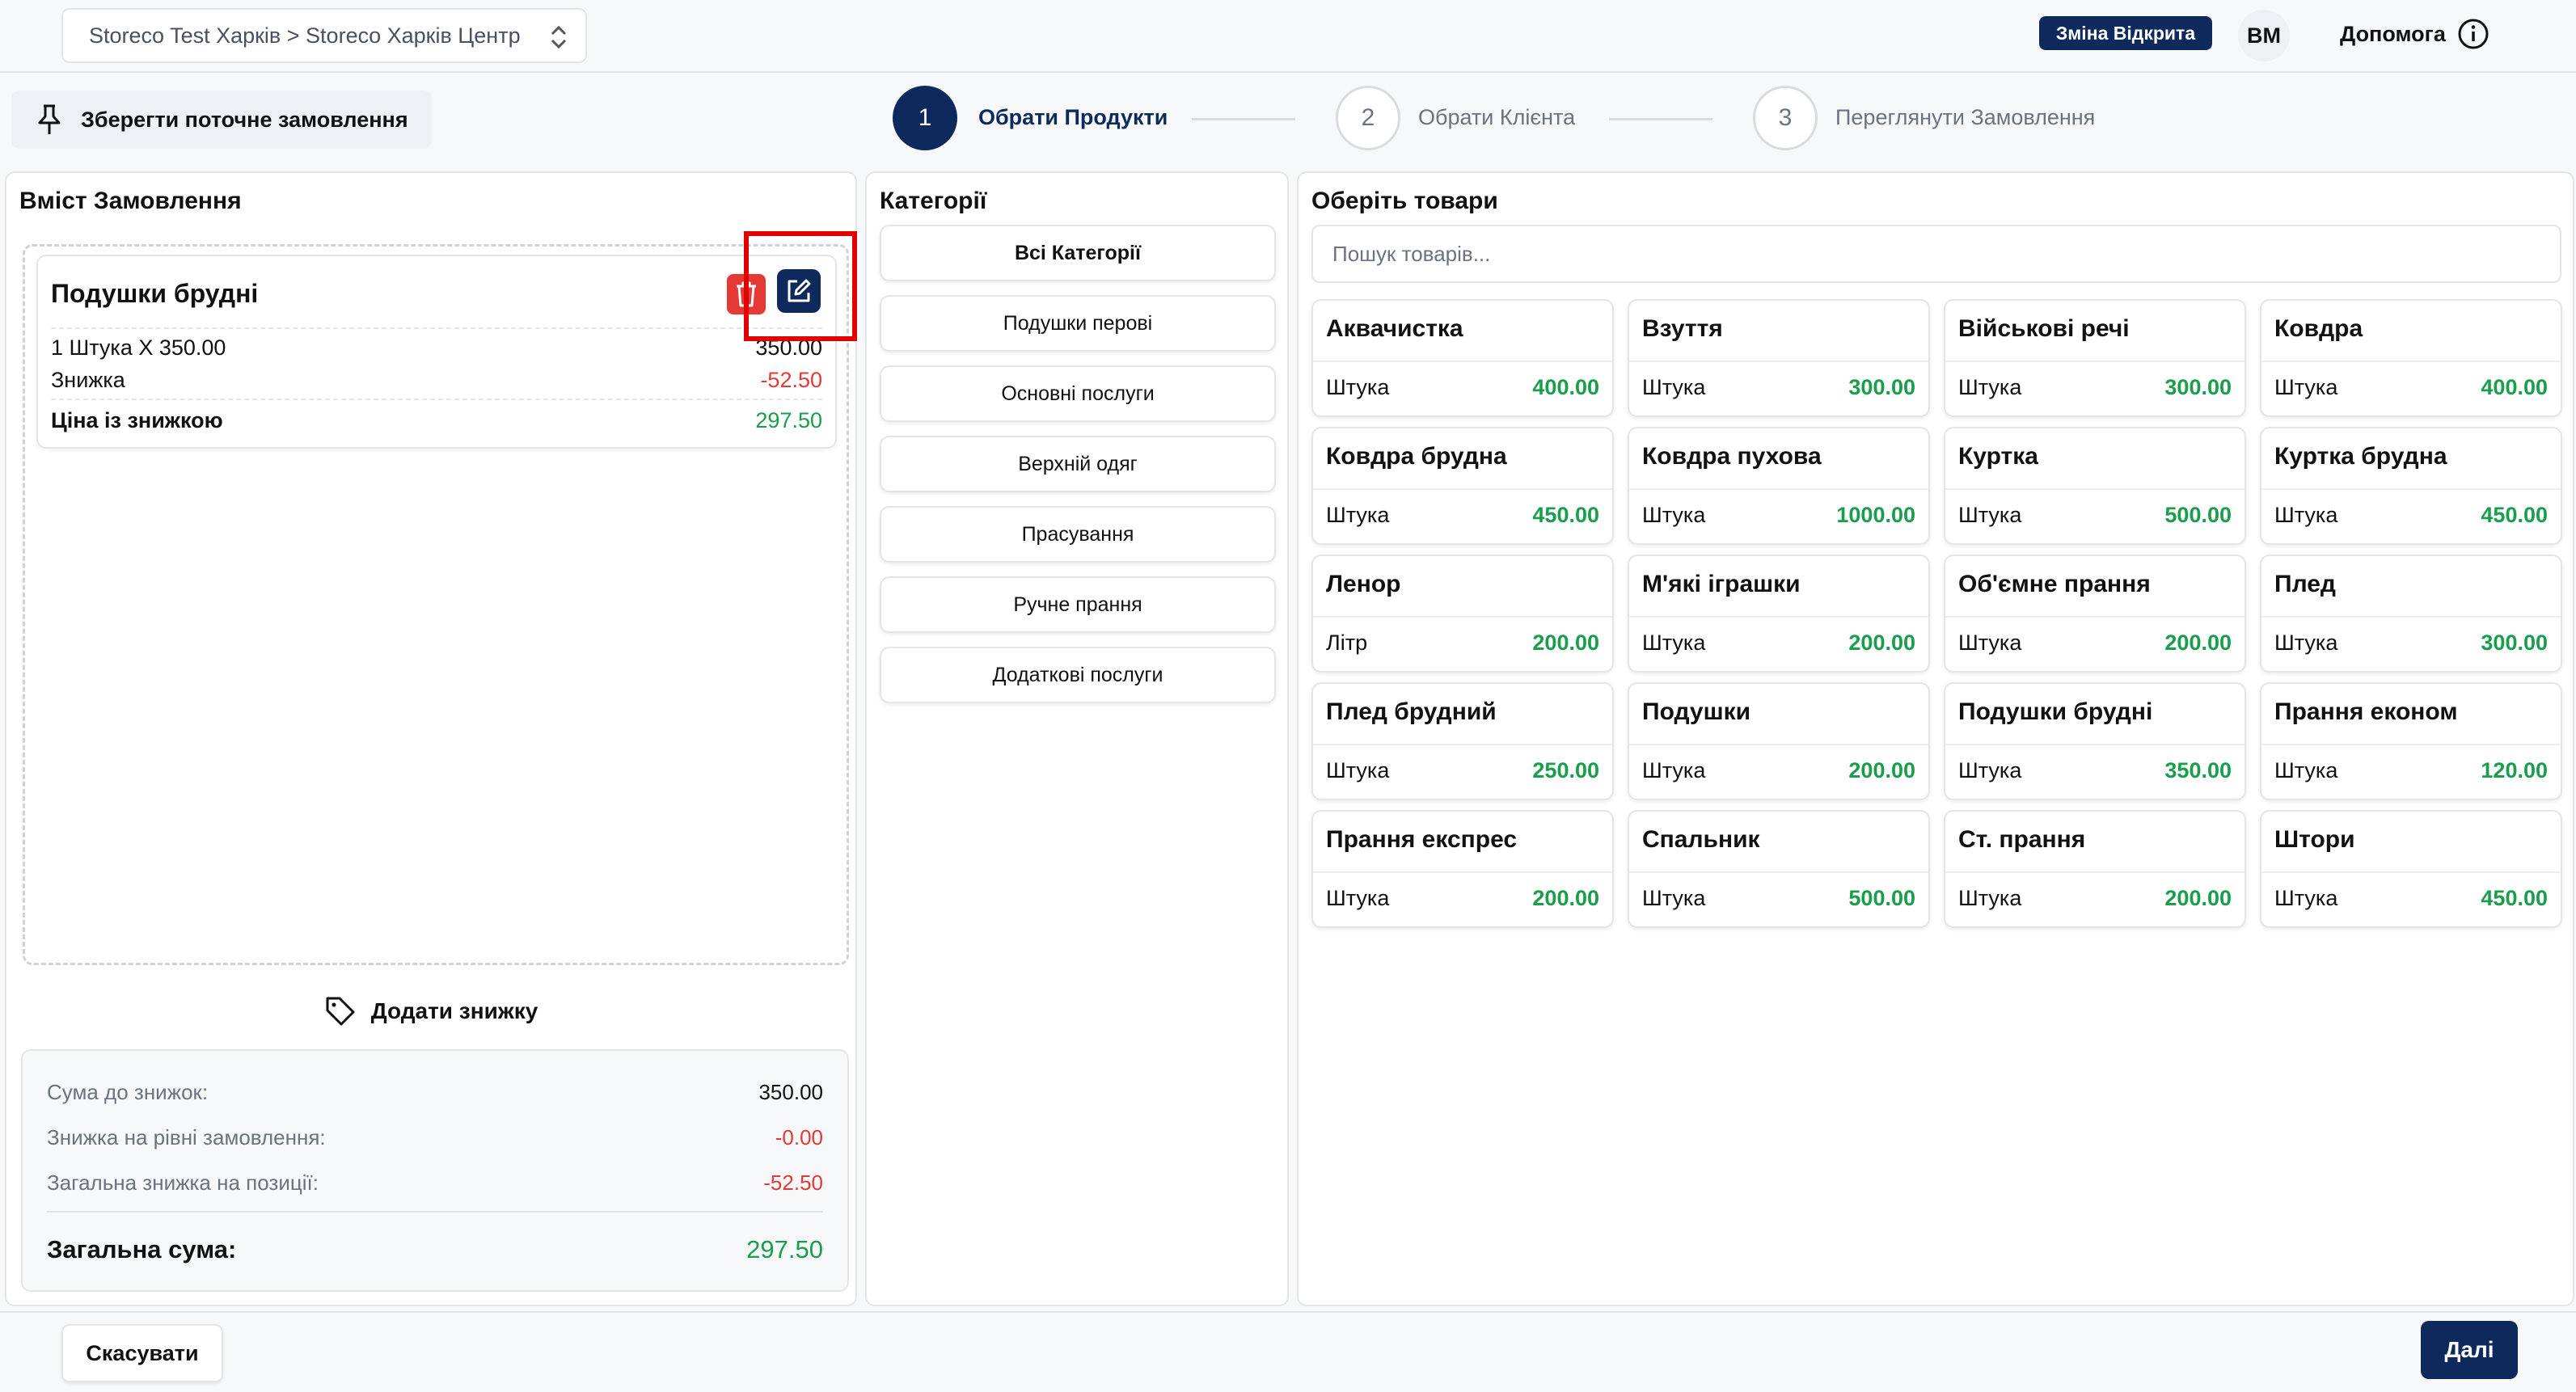 The height and width of the screenshot is (1392, 2576). I want to click on order-item-qty: 1 Штука X 350.00, so click(138, 347).